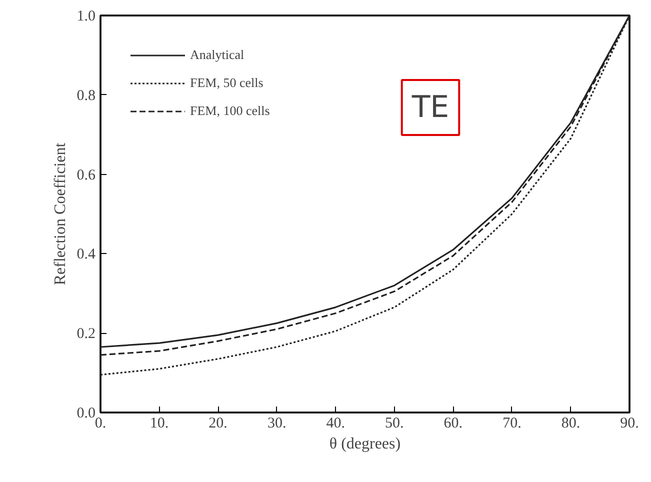  Describe the element at coordinates (230, 111) in the screenshot. I see `legend-label: FEM, 100 cells` at that location.